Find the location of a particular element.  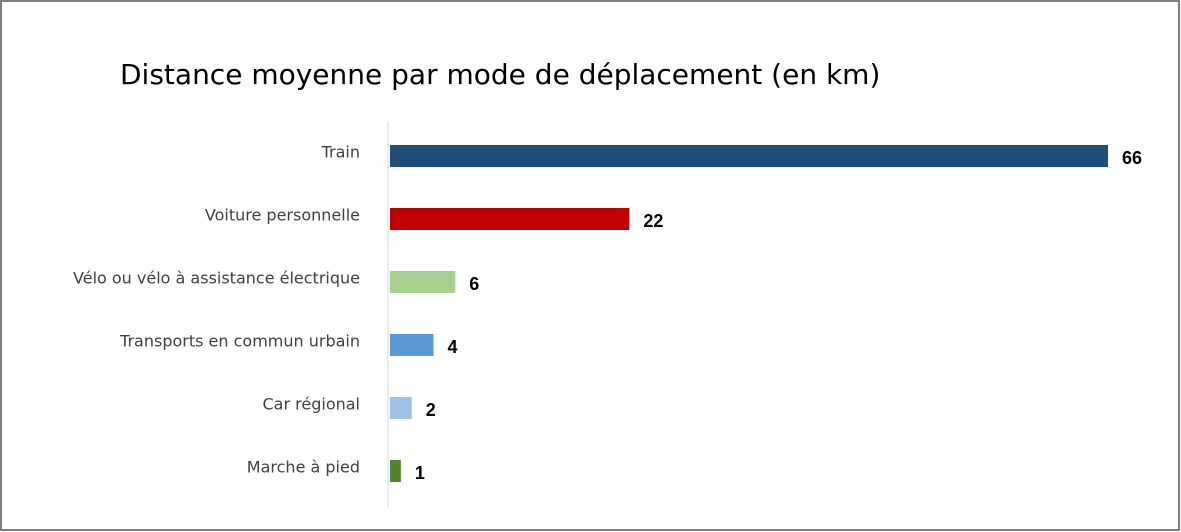

category-label: Train is located at coordinates (340, 152).